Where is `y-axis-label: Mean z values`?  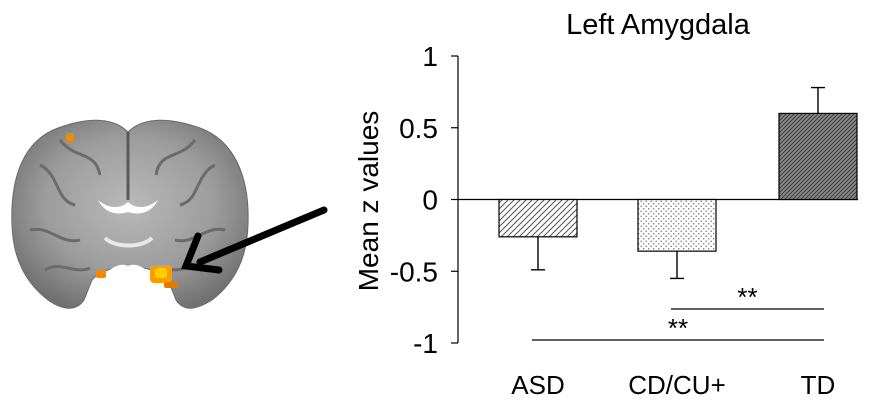 y-axis-label: Mean z values is located at coordinates (368, 201).